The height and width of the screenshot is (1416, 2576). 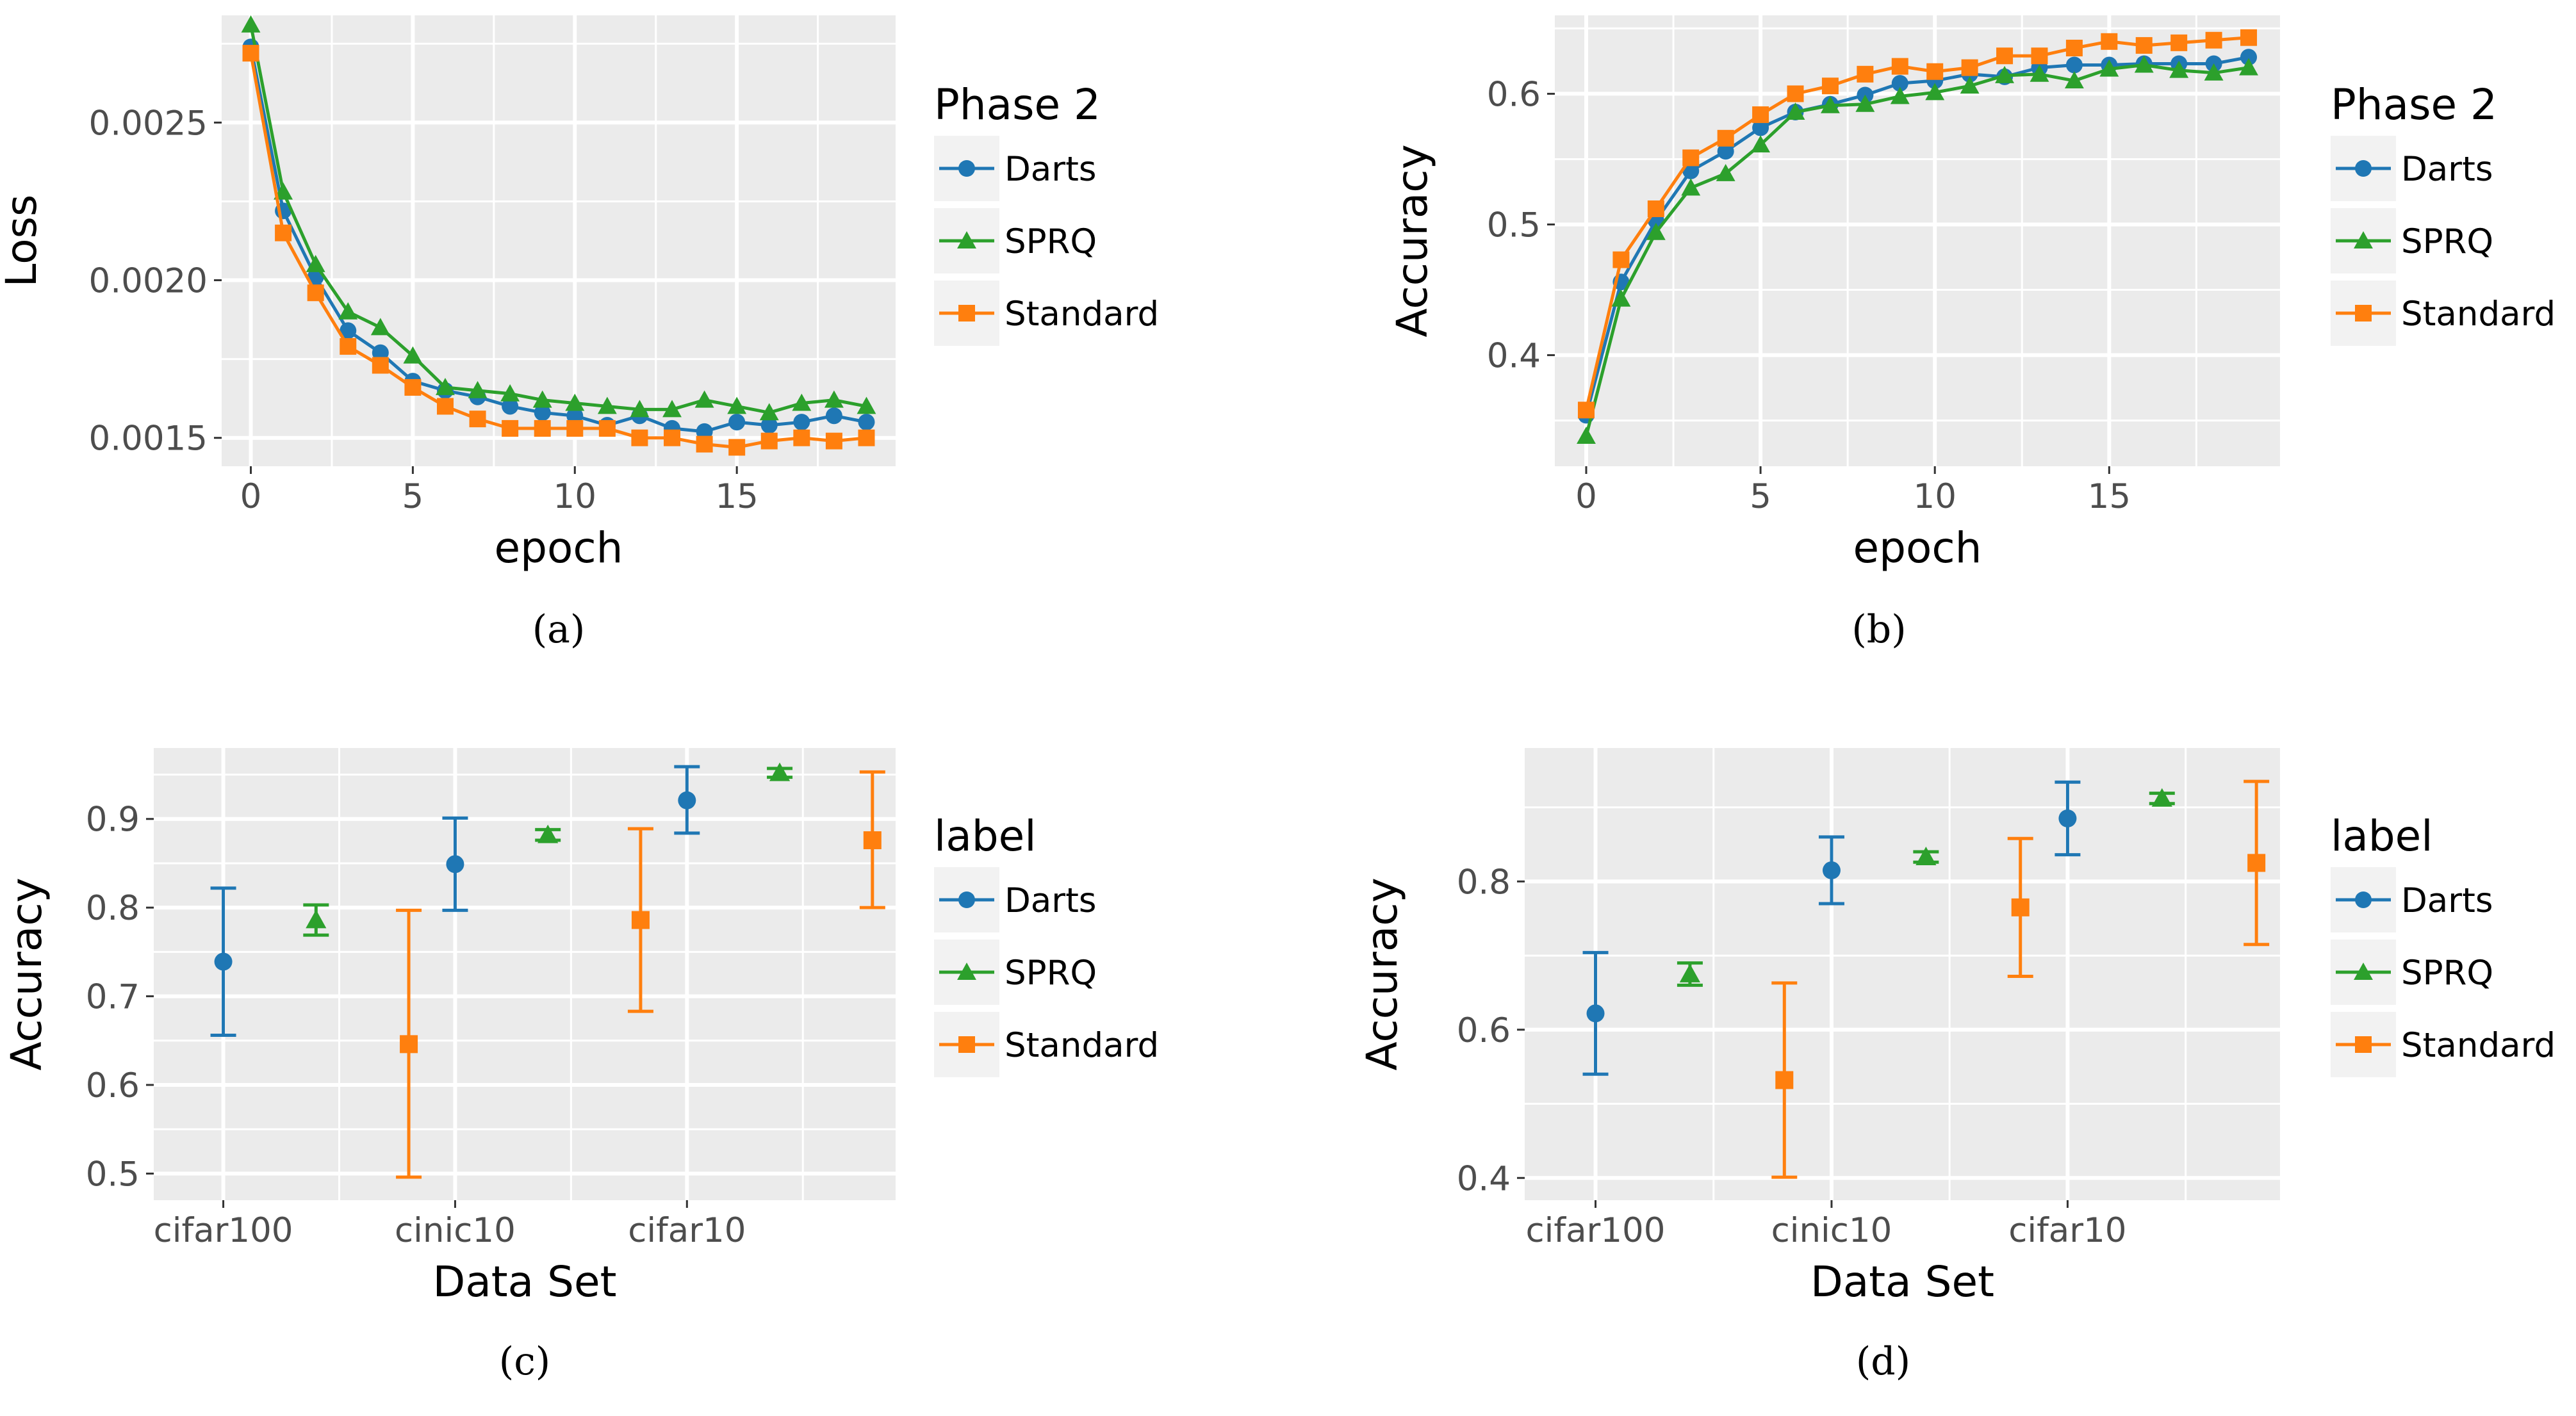 I want to click on x-axis-title: Data Set, so click(x=1902, y=1281).